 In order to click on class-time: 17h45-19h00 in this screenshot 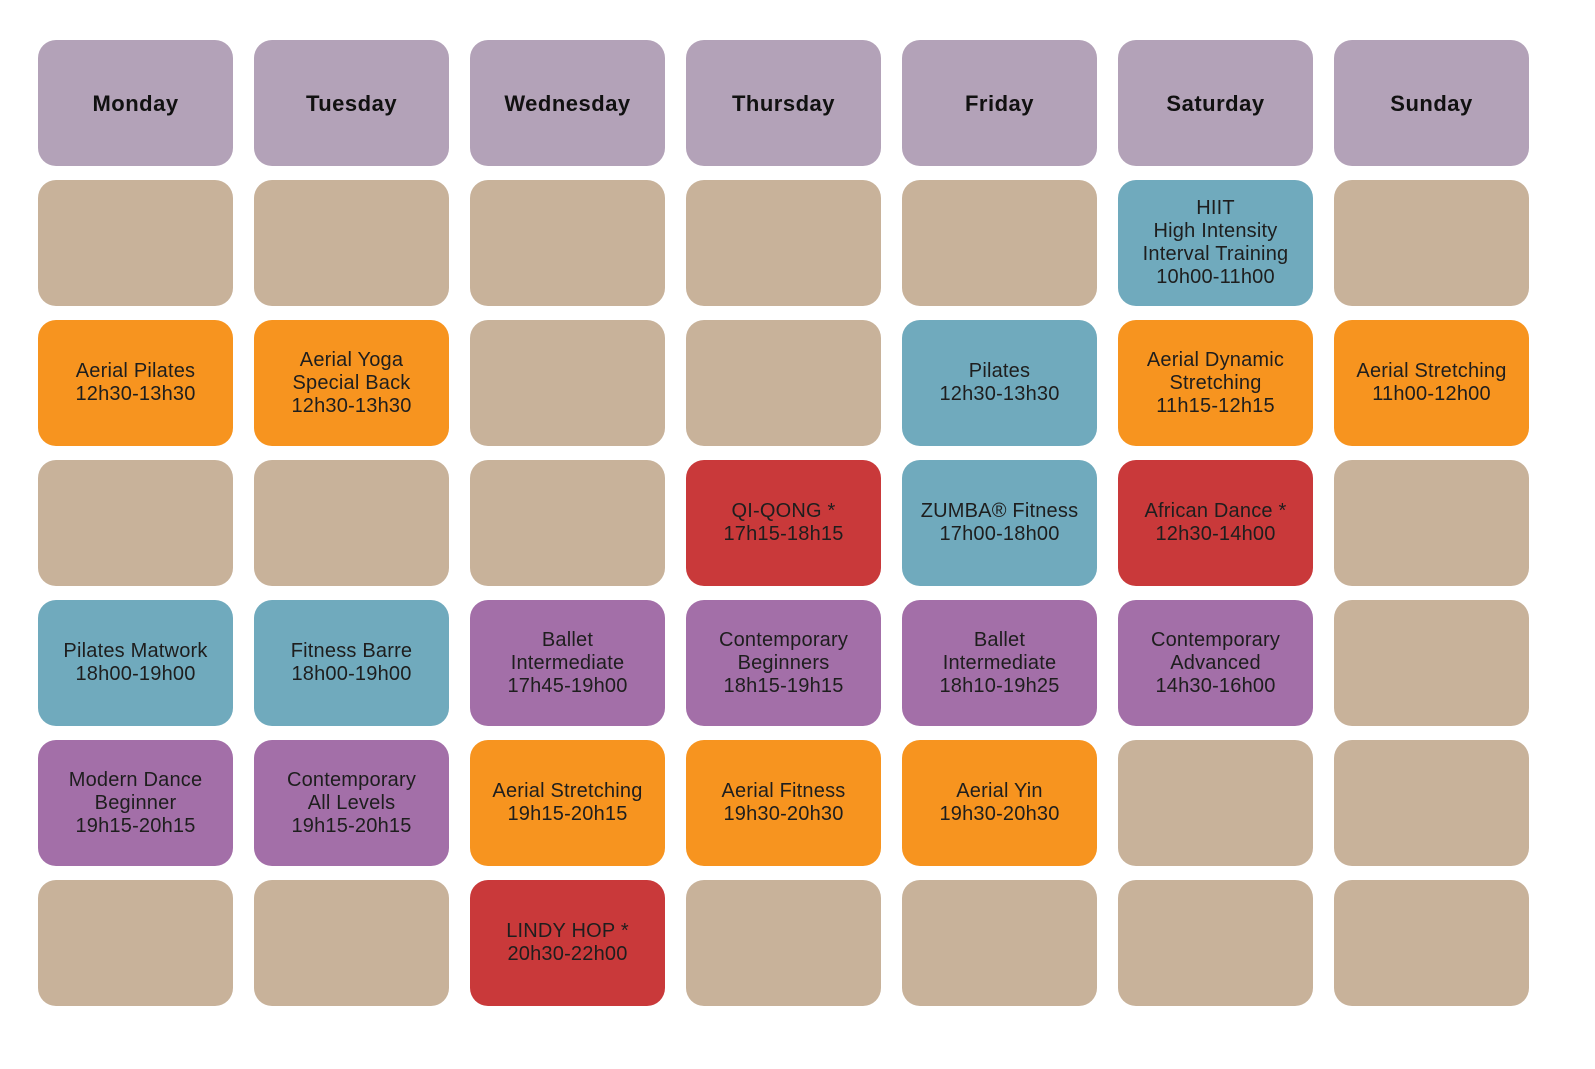, I will do `click(567, 685)`.